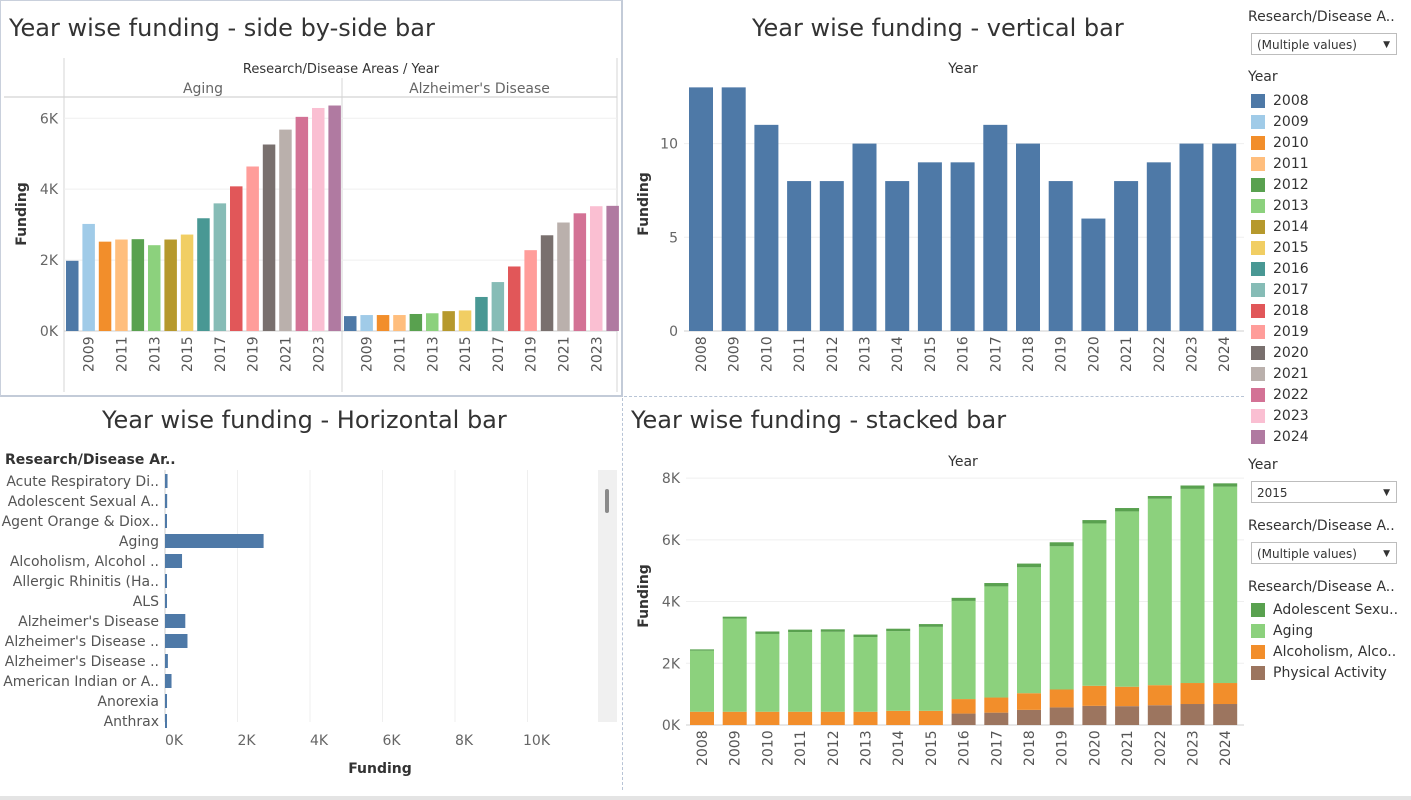 This screenshot has height=800, width=1411. Describe the element at coordinates (1280, 373) in the screenshot. I see `year-legend-item: 2021` at that location.